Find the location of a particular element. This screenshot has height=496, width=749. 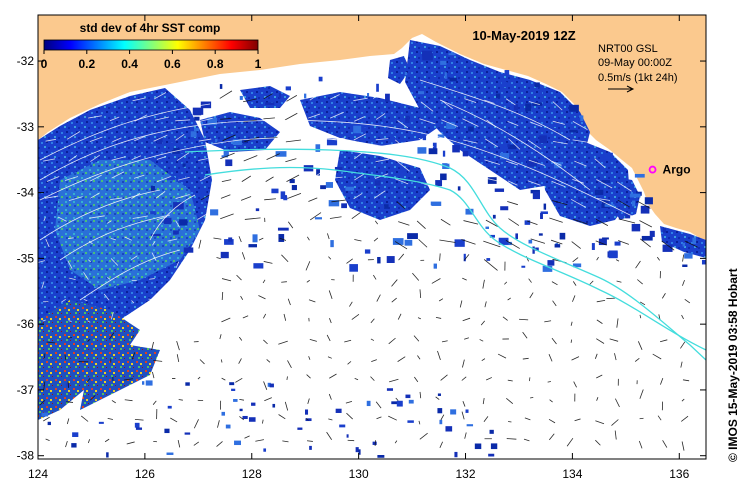

argo-marker: Argo is located at coordinates (669, 170).